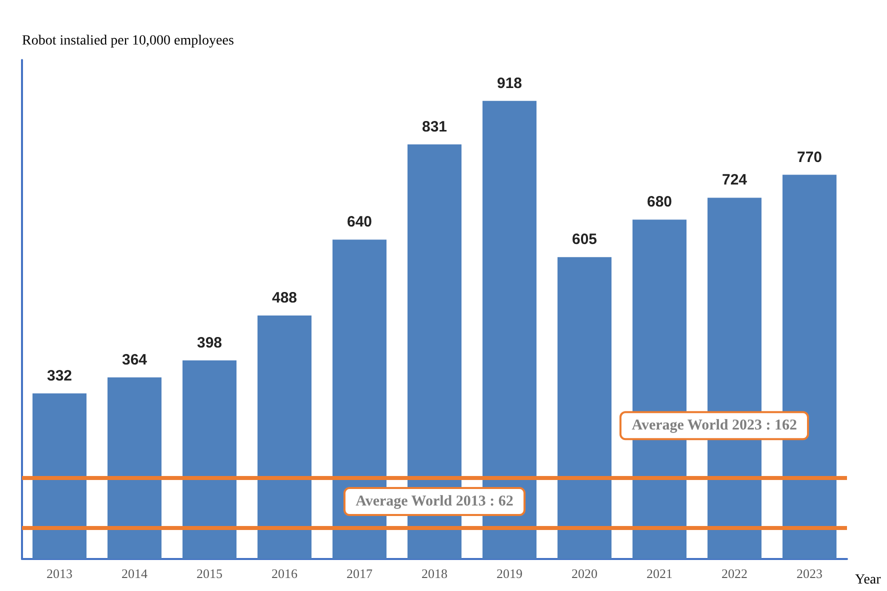  I want to click on data-label: 640, so click(359, 222).